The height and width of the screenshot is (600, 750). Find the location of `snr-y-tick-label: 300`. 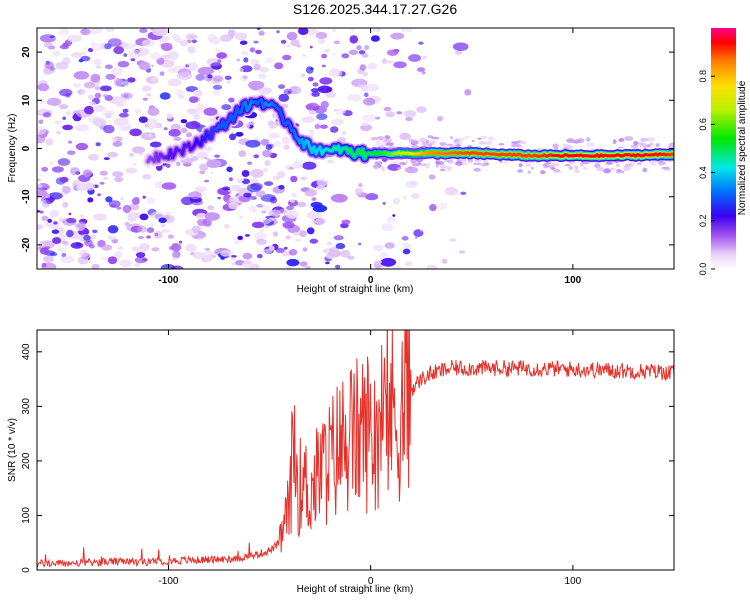

snr-y-tick-label: 300 is located at coordinates (26, 406).